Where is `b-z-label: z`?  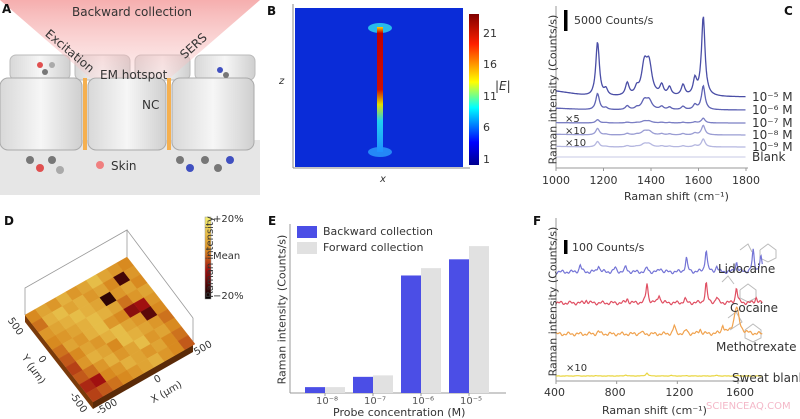
b-z-label: z is located at coordinates (282, 81).